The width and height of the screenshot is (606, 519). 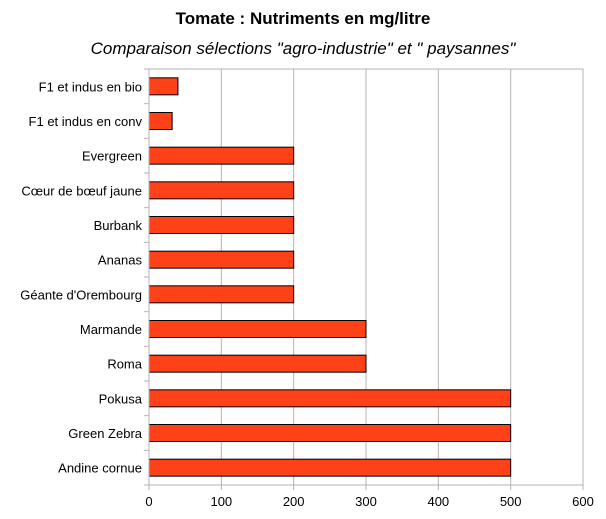 What do you see at coordinates (438, 501) in the screenshot?
I see `x-tick-label: 400` at bounding box center [438, 501].